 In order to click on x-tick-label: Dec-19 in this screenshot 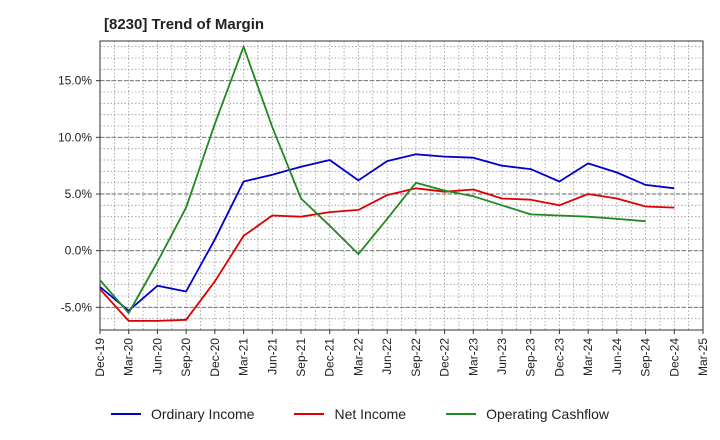, I will do `click(100, 357)`.